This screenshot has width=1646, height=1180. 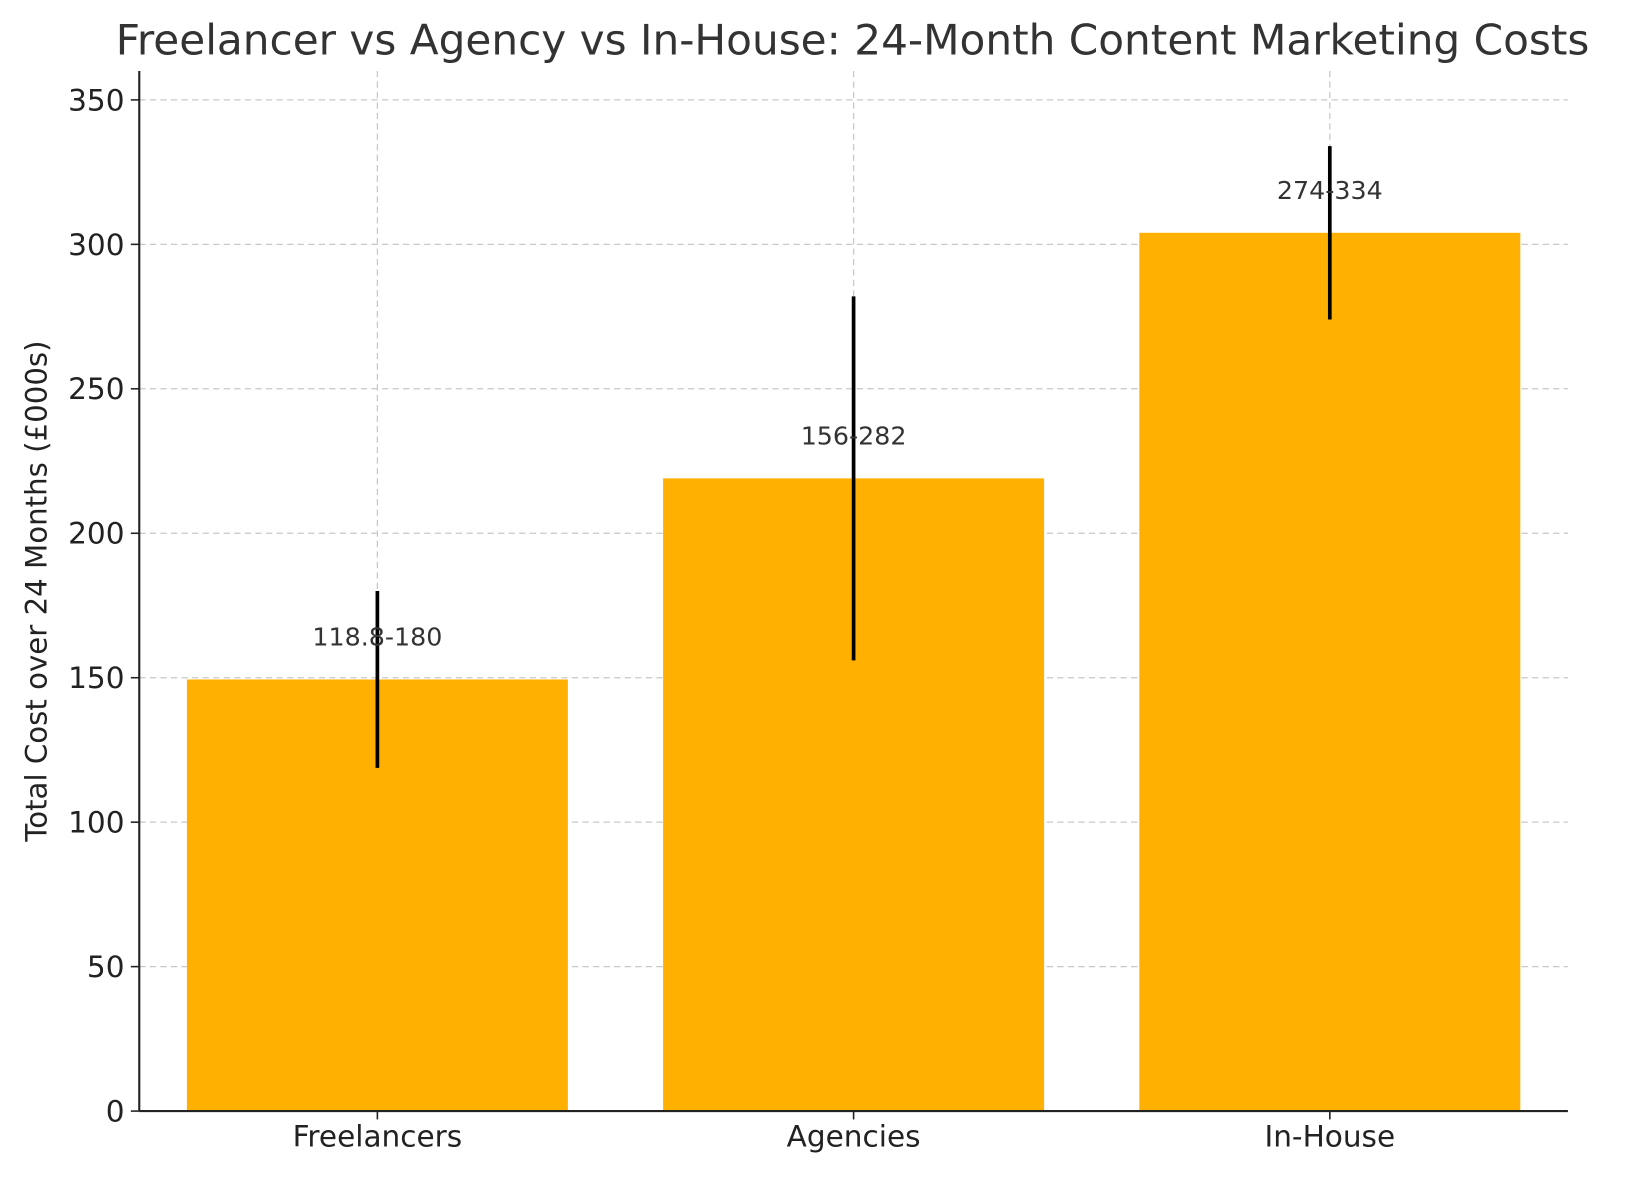 What do you see at coordinates (1330, 1137) in the screenshot?
I see `x-tick-label: In-House` at bounding box center [1330, 1137].